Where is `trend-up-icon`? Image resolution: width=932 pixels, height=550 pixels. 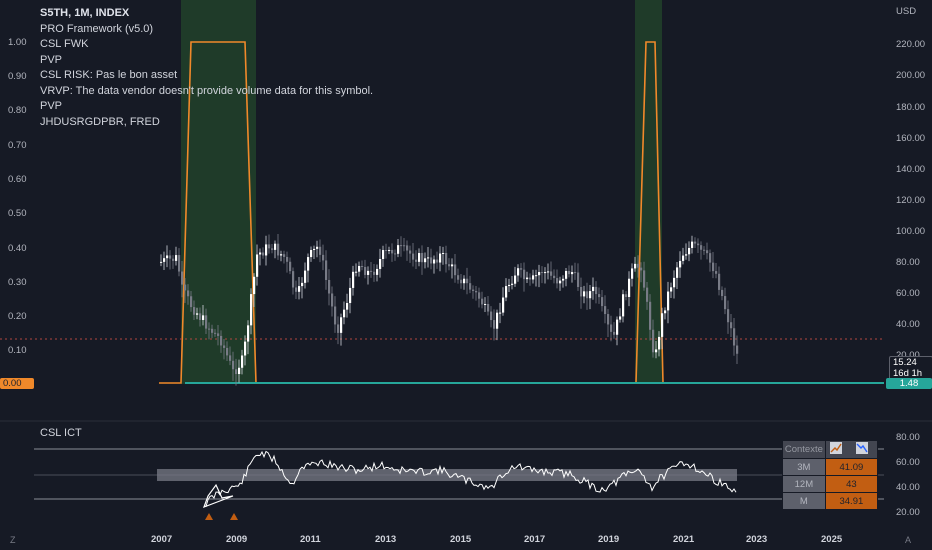 trend-up-icon is located at coordinates (849, 448).